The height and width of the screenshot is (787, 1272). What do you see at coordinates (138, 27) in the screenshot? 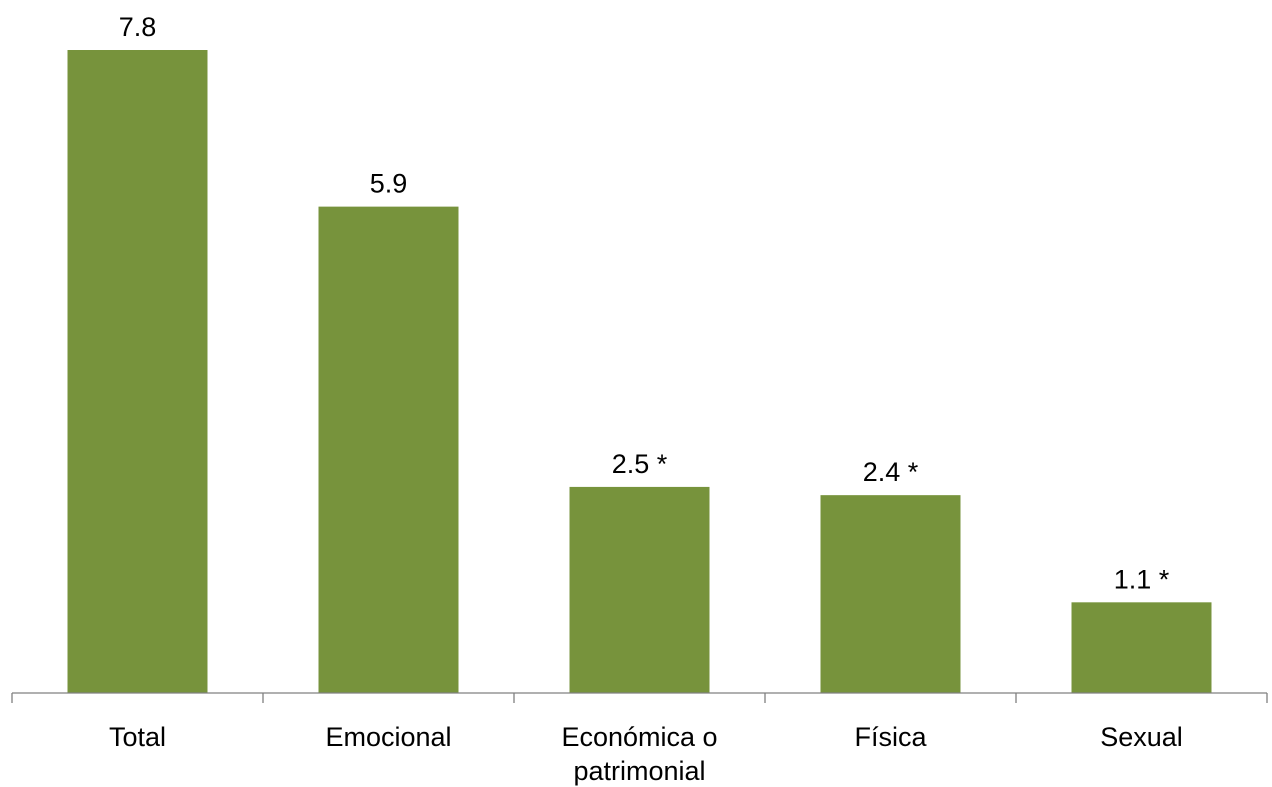
I see `value-label-1: 7.8` at bounding box center [138, 27].